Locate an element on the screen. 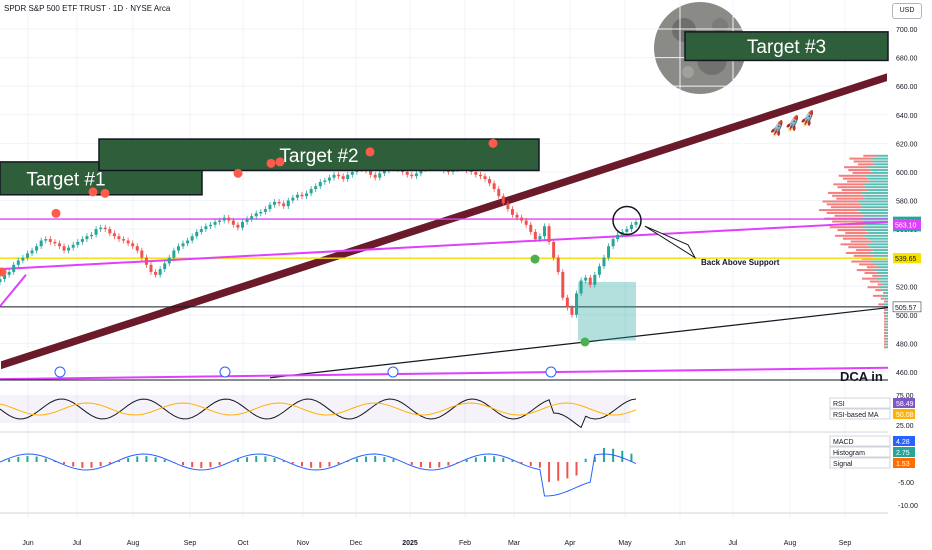 This screenshot has width=932, height=550. rsi-tick-label: 75.00 is located at coordinates (905, 396).